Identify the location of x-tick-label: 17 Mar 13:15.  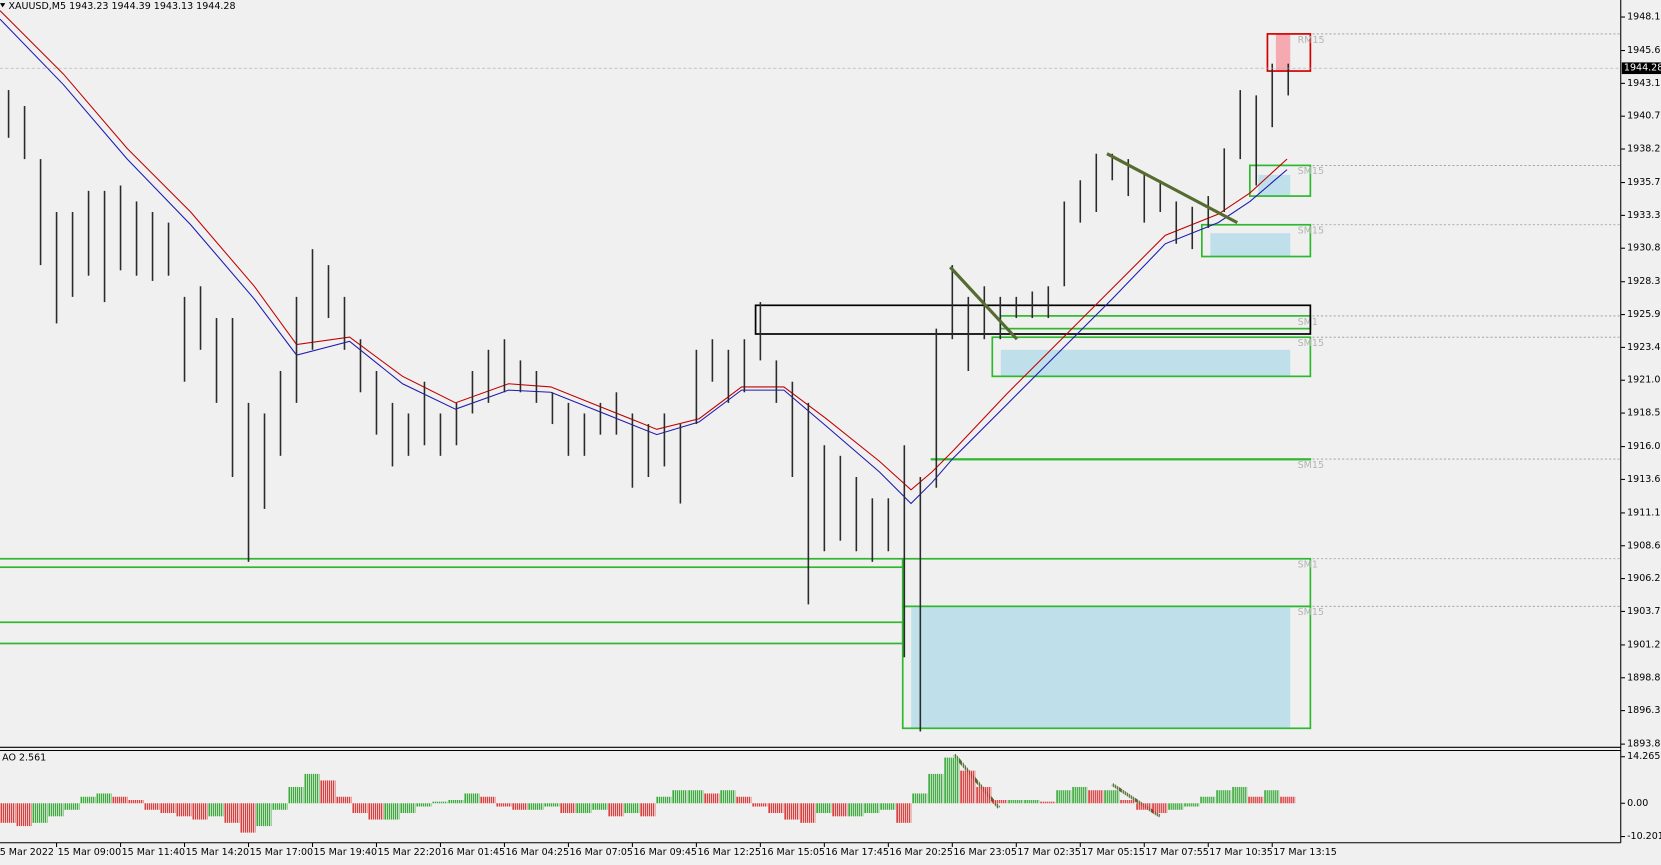
(1305, 852).